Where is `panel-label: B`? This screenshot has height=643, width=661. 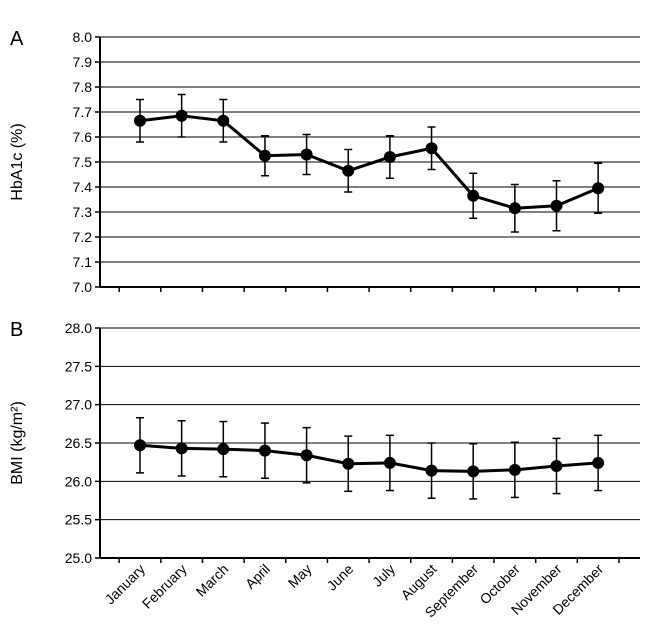
panel-label: B is located at coordinates (16, 330).